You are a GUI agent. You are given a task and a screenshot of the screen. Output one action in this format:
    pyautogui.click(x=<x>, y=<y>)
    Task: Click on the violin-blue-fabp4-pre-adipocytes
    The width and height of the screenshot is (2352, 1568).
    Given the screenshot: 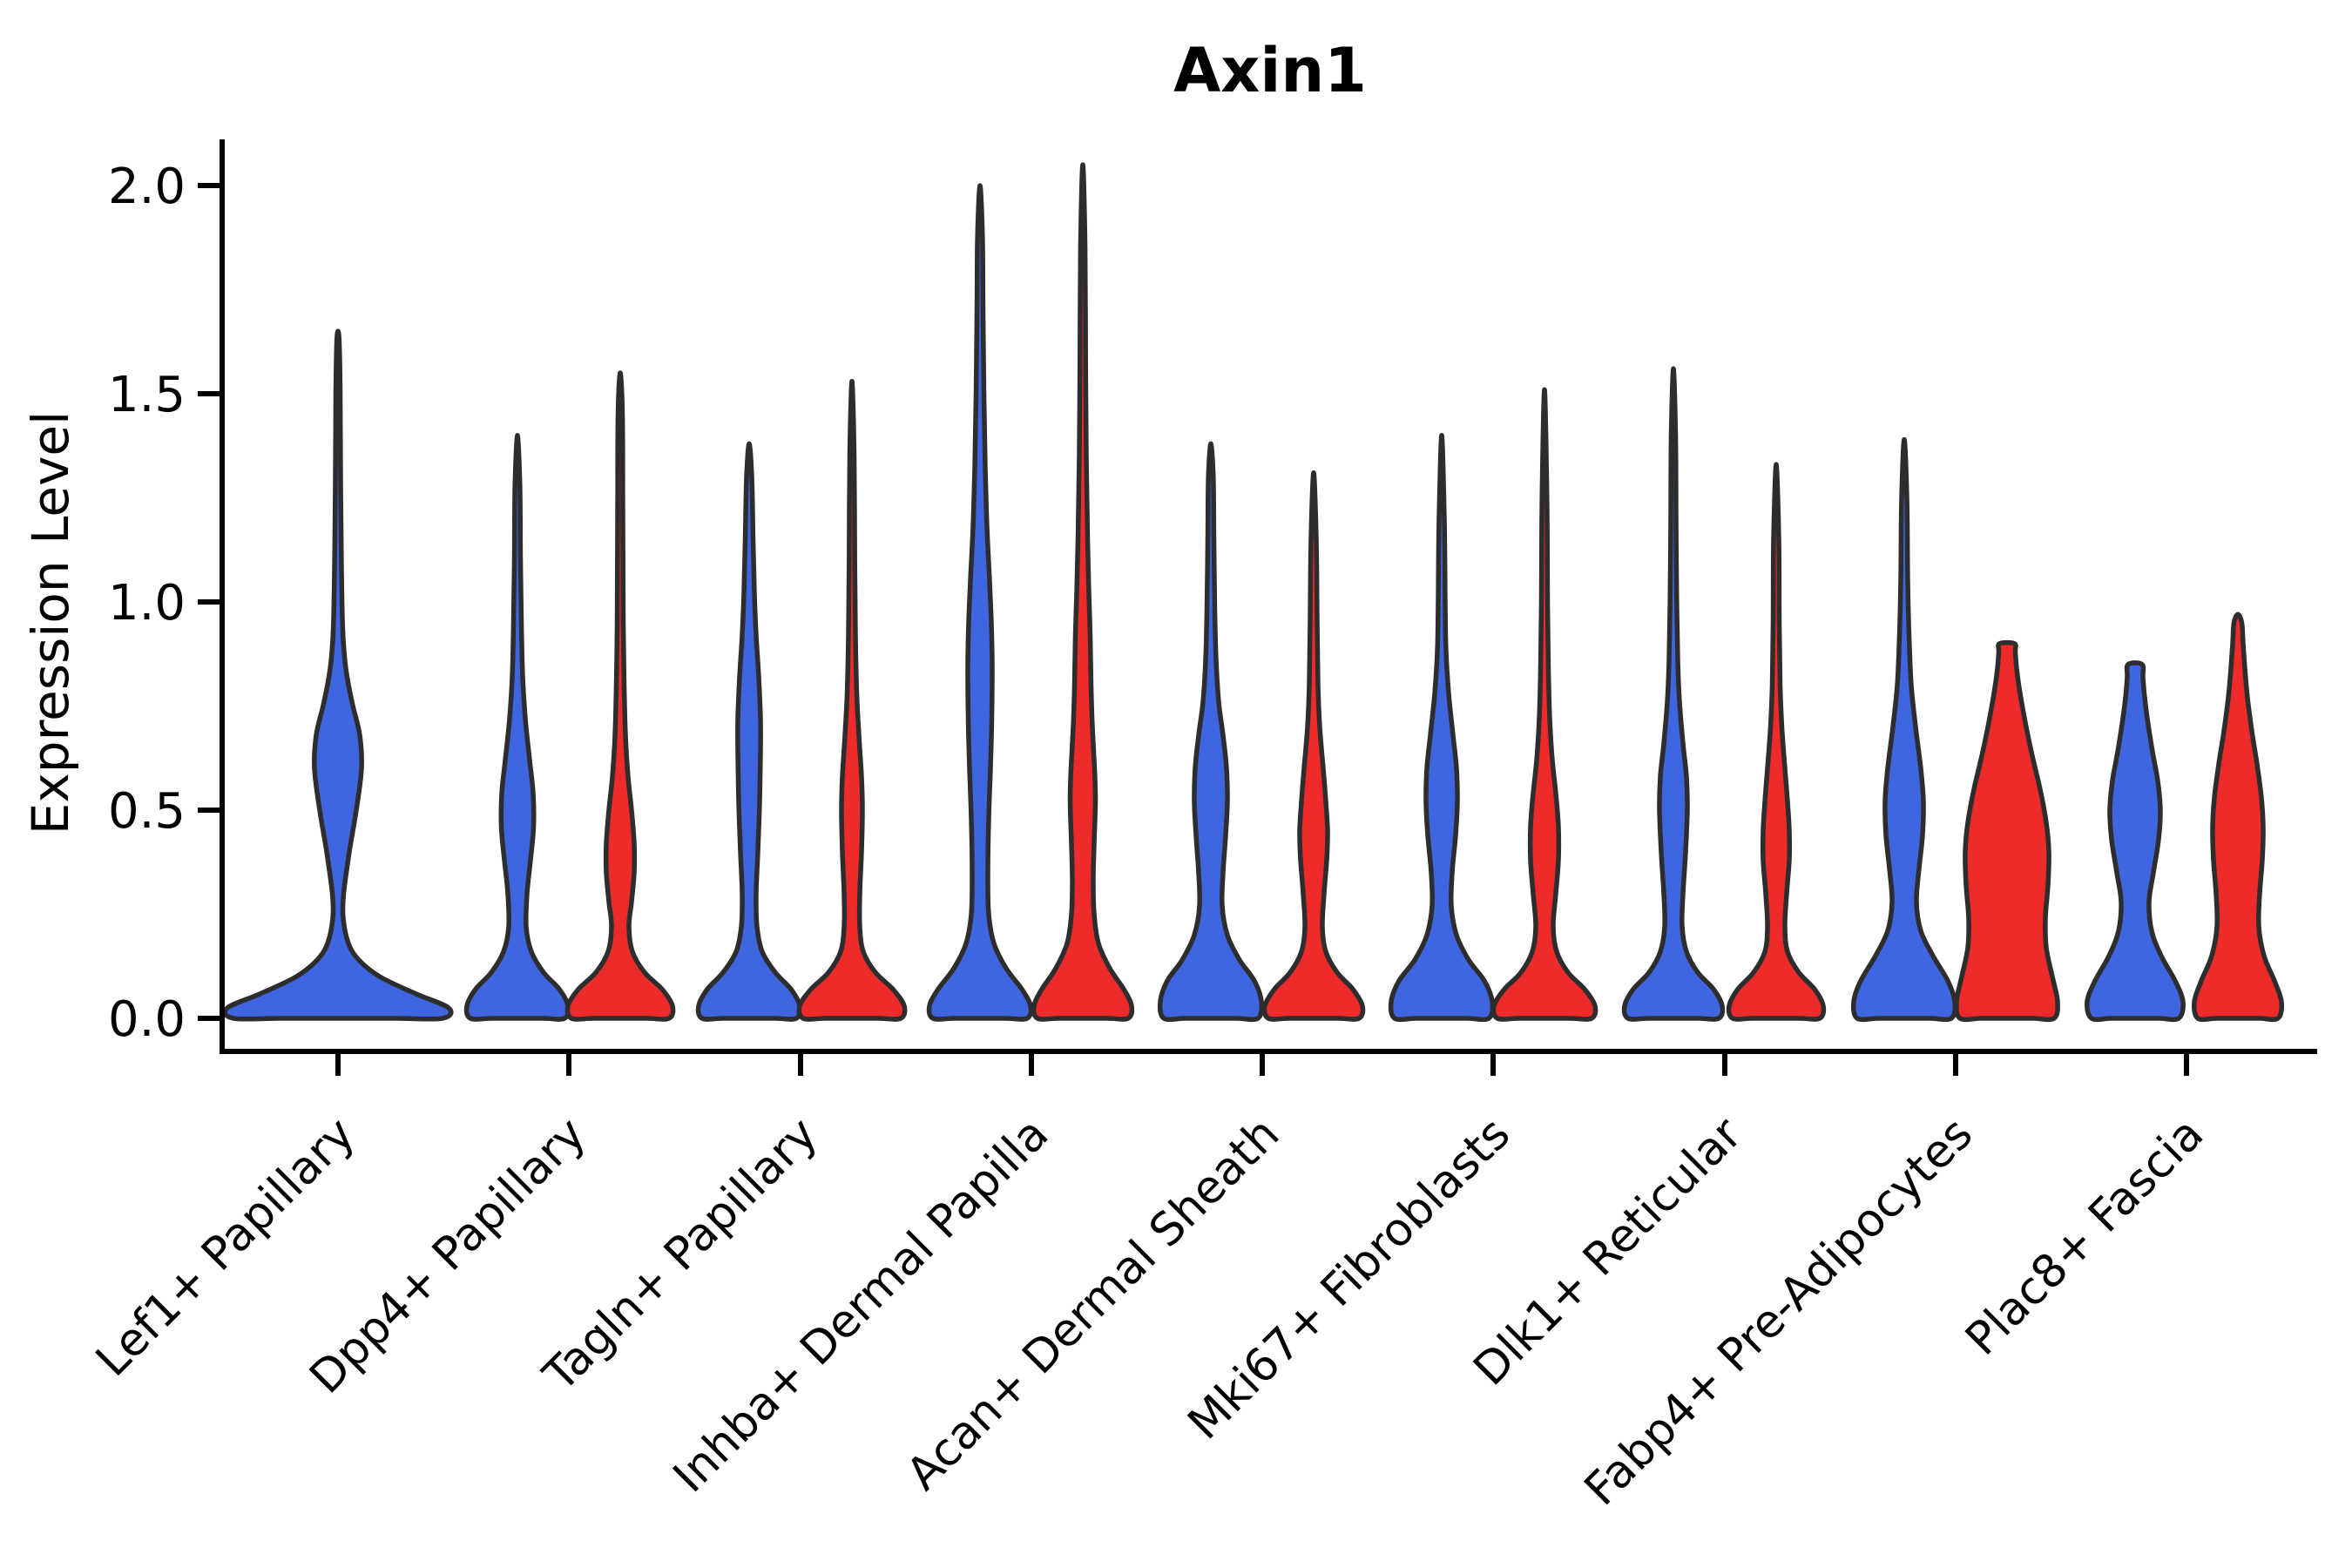 What is the action you would take?
    pyautogui.click(x=1904, y=729)
    